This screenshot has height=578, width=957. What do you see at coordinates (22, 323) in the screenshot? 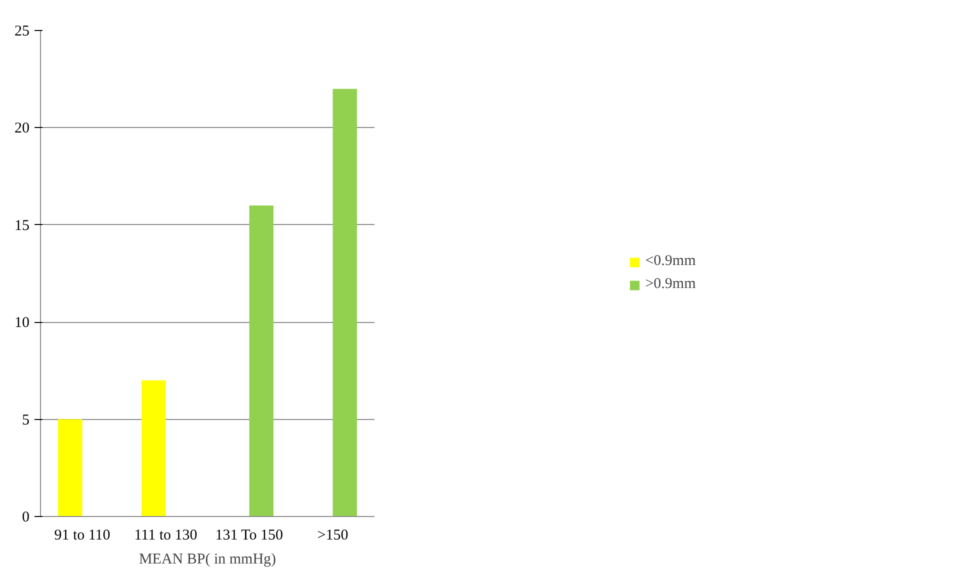
I see `y-tick-label: 10` at bounding box center [22, 323].